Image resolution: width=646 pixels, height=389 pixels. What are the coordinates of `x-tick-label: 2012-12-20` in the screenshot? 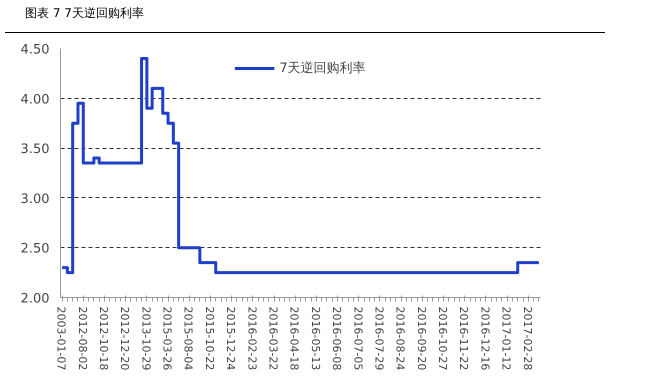 It's located at (125, 338).